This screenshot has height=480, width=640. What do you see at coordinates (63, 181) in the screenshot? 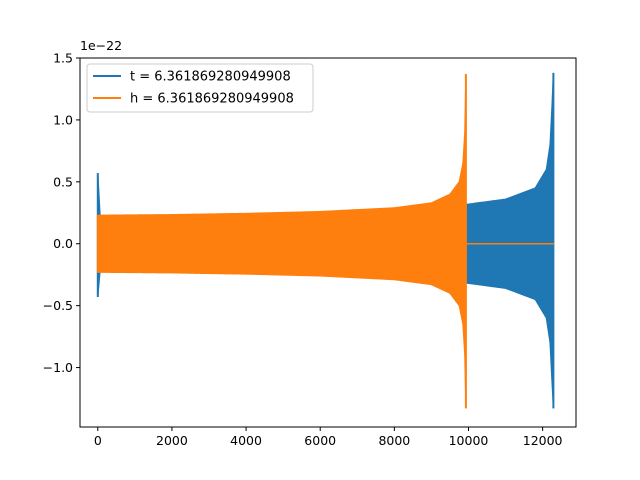
I see `y-tick-label: 0.5` at bounding box center [63, 181].